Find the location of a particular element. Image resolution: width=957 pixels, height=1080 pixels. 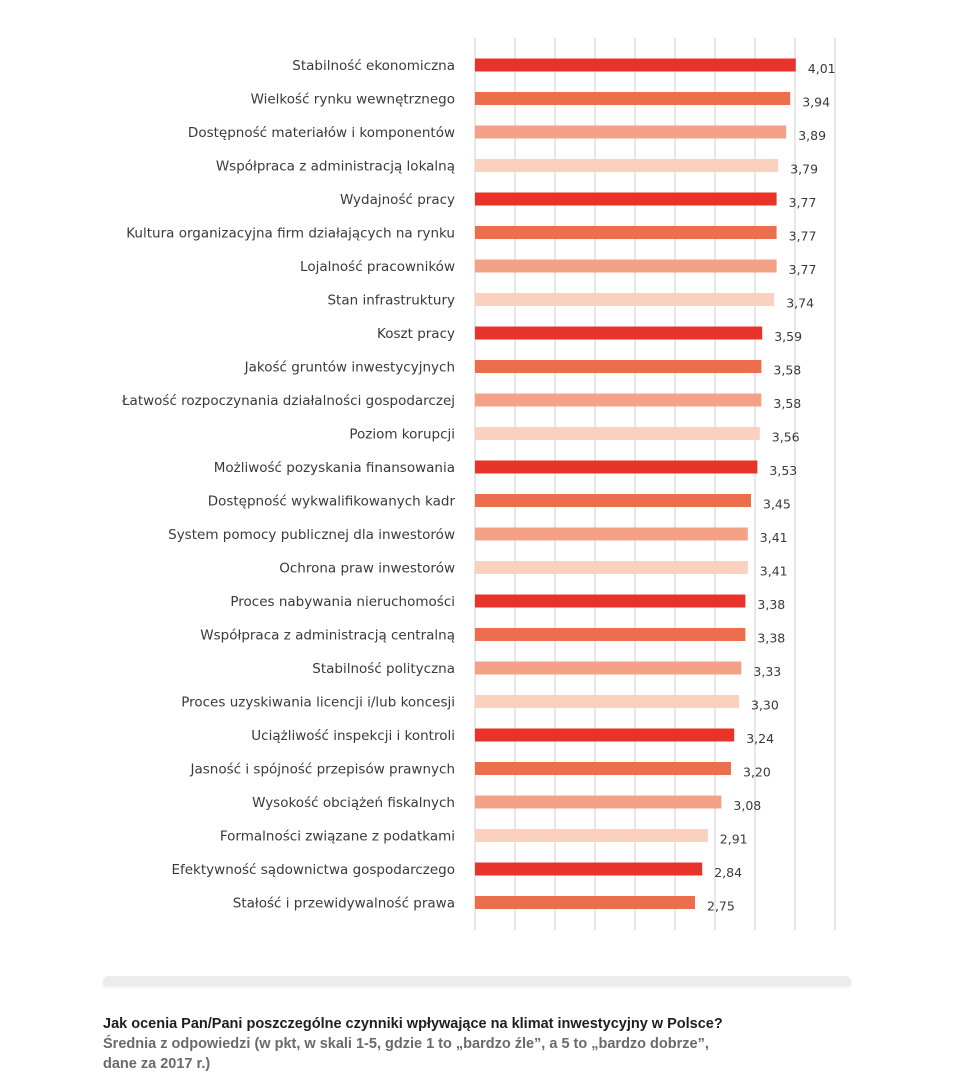

value-label-25: 2,75 is located at coordinates (721, 906).